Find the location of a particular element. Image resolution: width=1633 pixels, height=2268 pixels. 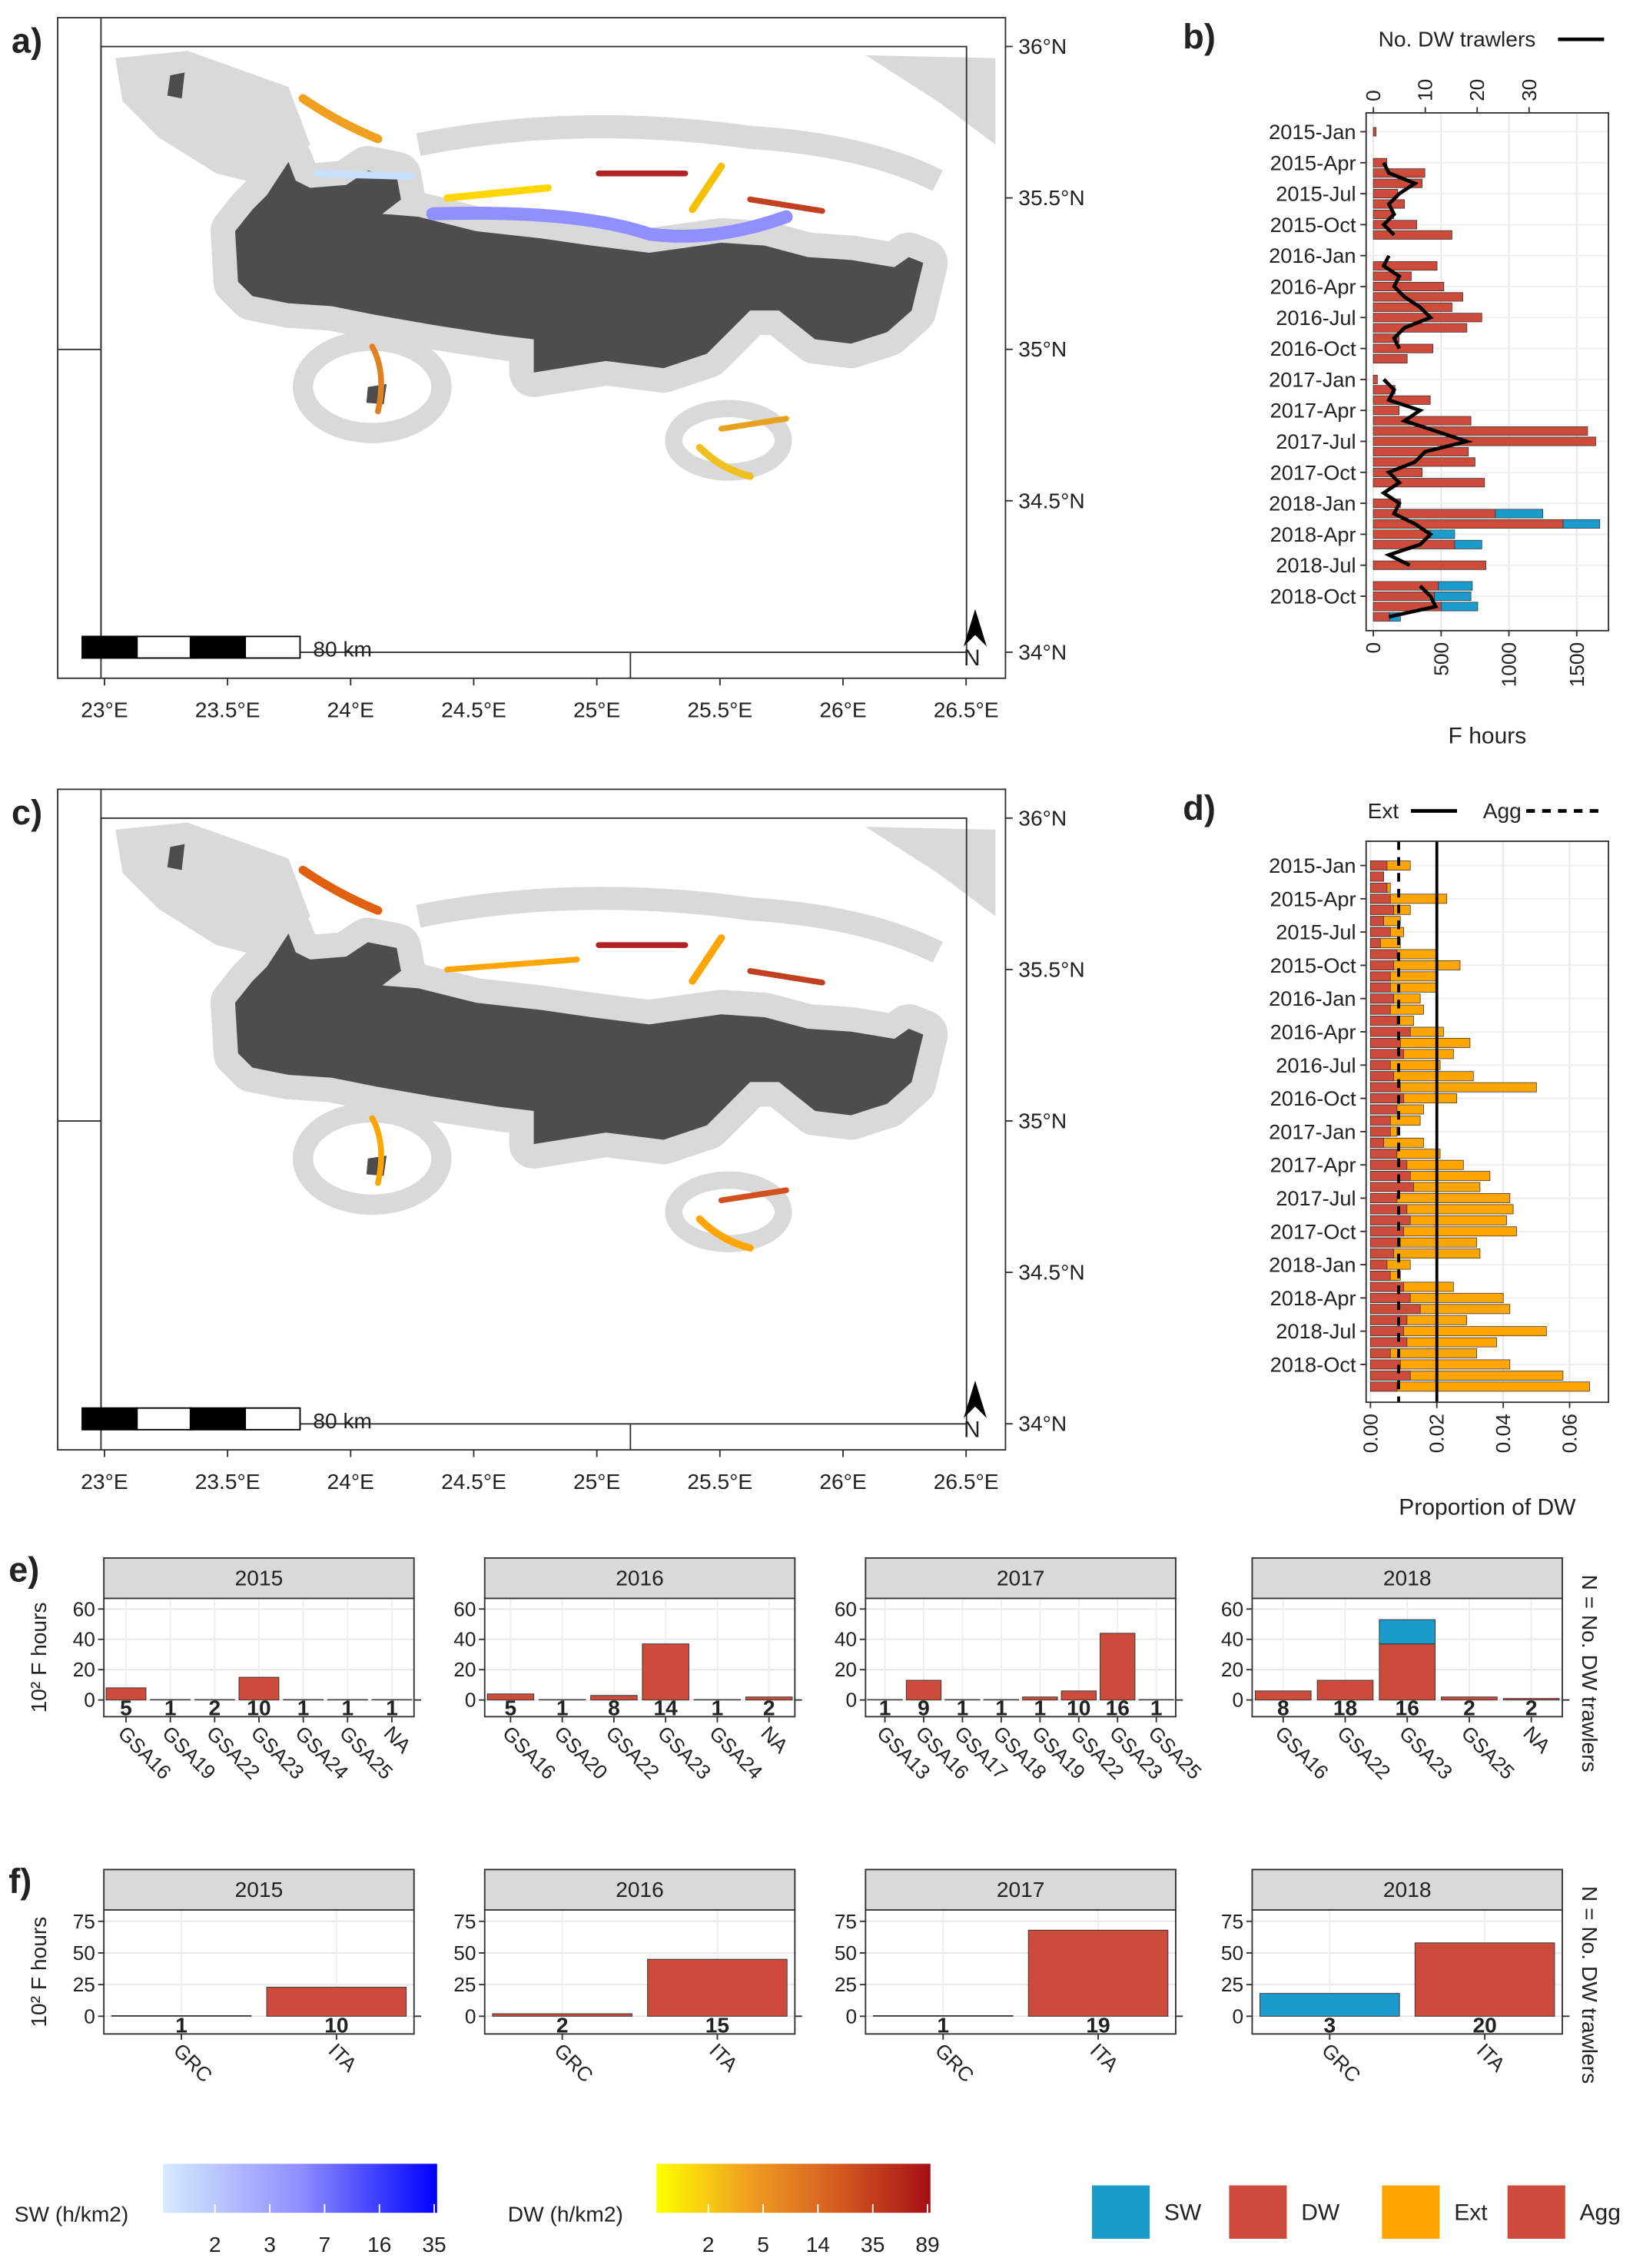

x-tick-label: 23.5°E is located at coordinates (228, 710).